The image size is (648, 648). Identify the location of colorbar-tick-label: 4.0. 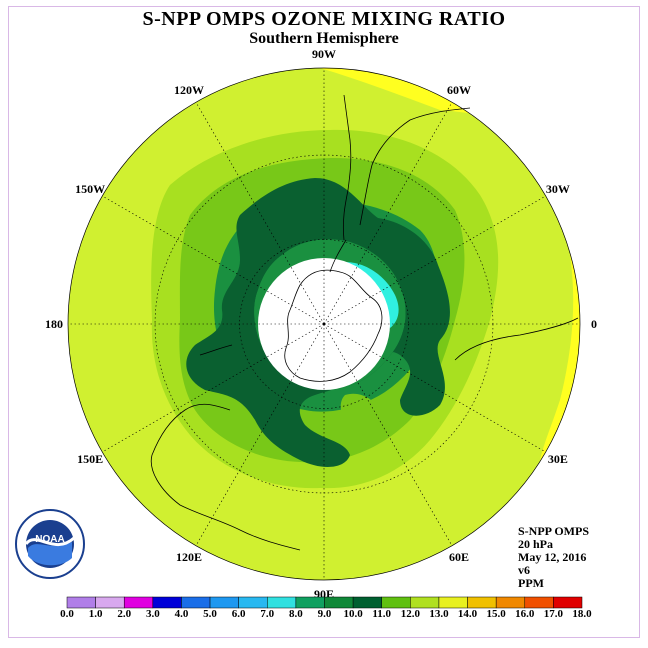
(181, 614).